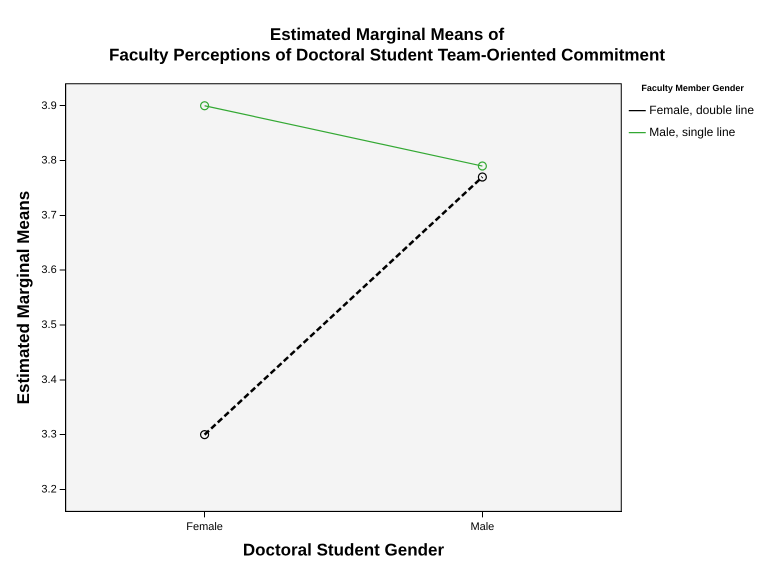 This screenshot has height=575, width=774. What do you see at coordinates (343, 550) in the screenshot?
I see `x-axis-title: Doctoral Student Gender` at bounding box center [343, 550].